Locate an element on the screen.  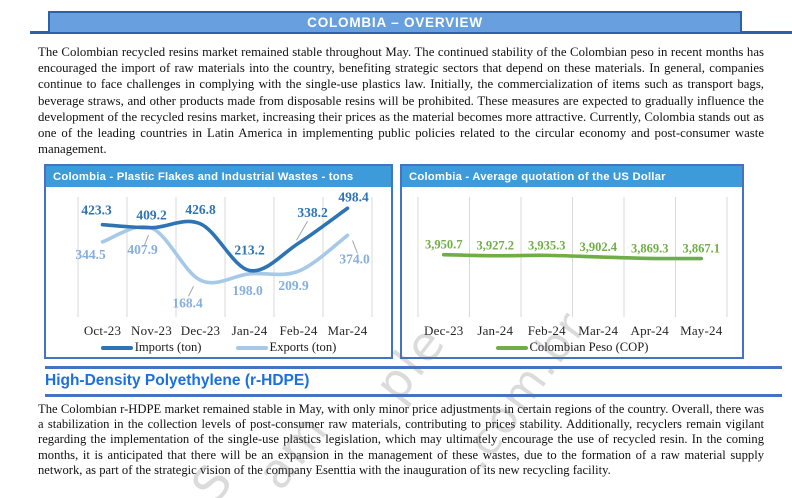
x-axis: Dec-23 Jan-24 Feb-24 Mar-24 Apr-24 May-24 is located at coordinates (572, 331).